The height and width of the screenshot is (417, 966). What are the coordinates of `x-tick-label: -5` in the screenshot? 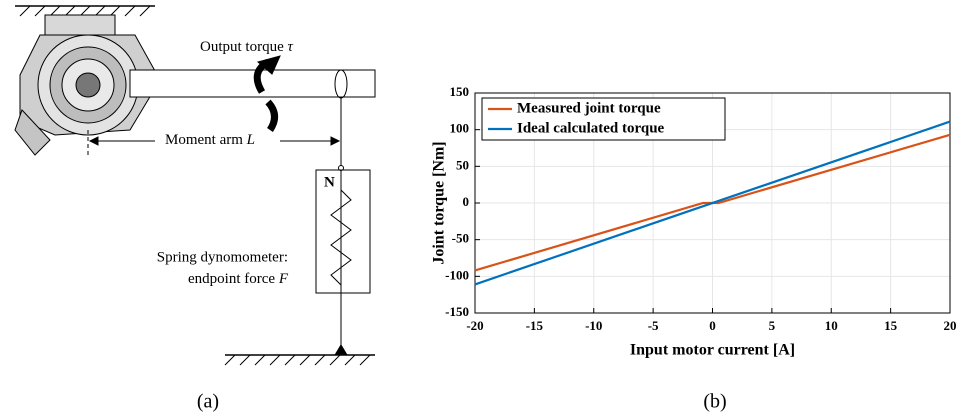 It's located at (653, 325).